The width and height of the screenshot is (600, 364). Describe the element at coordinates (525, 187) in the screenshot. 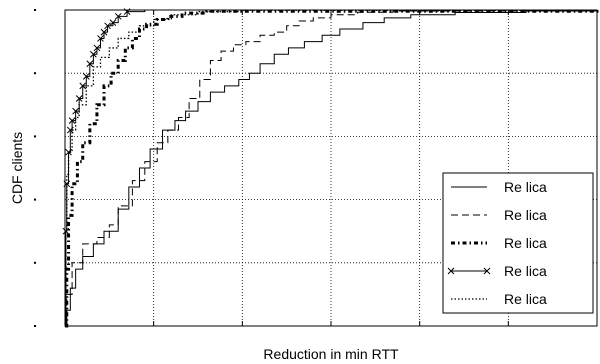

I see `legend-label-1: Re lica` at that location.